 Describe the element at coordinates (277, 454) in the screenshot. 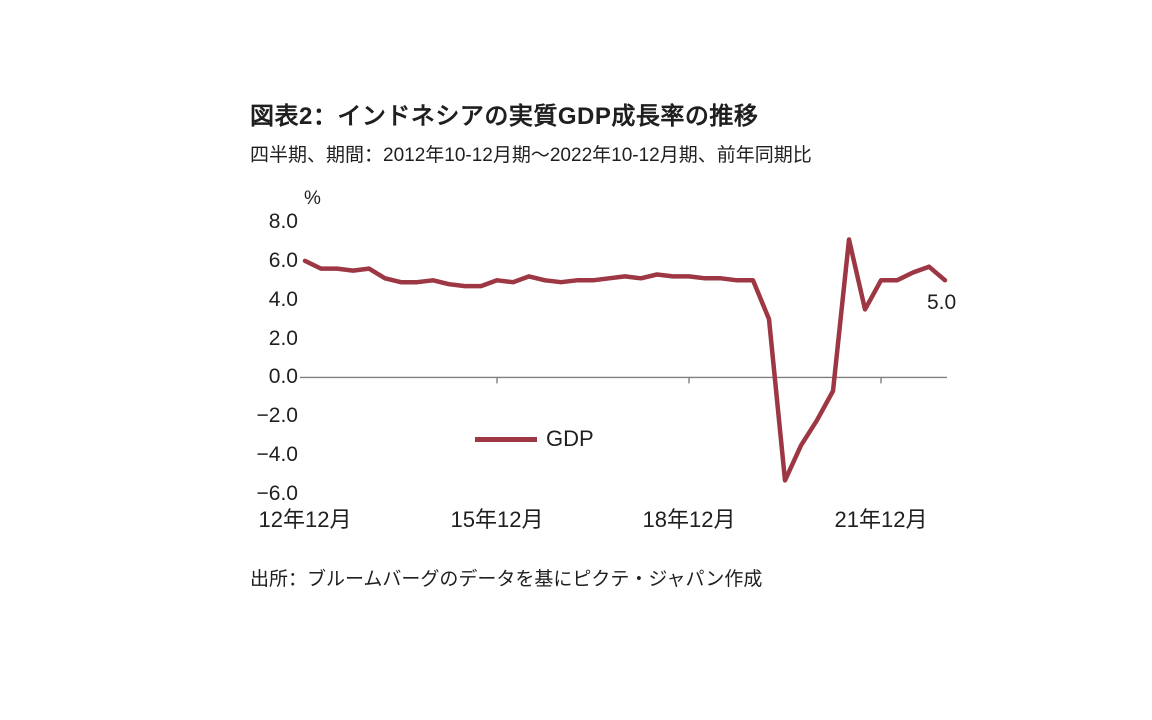

I see `y-tick-label: −4.0` at that location.